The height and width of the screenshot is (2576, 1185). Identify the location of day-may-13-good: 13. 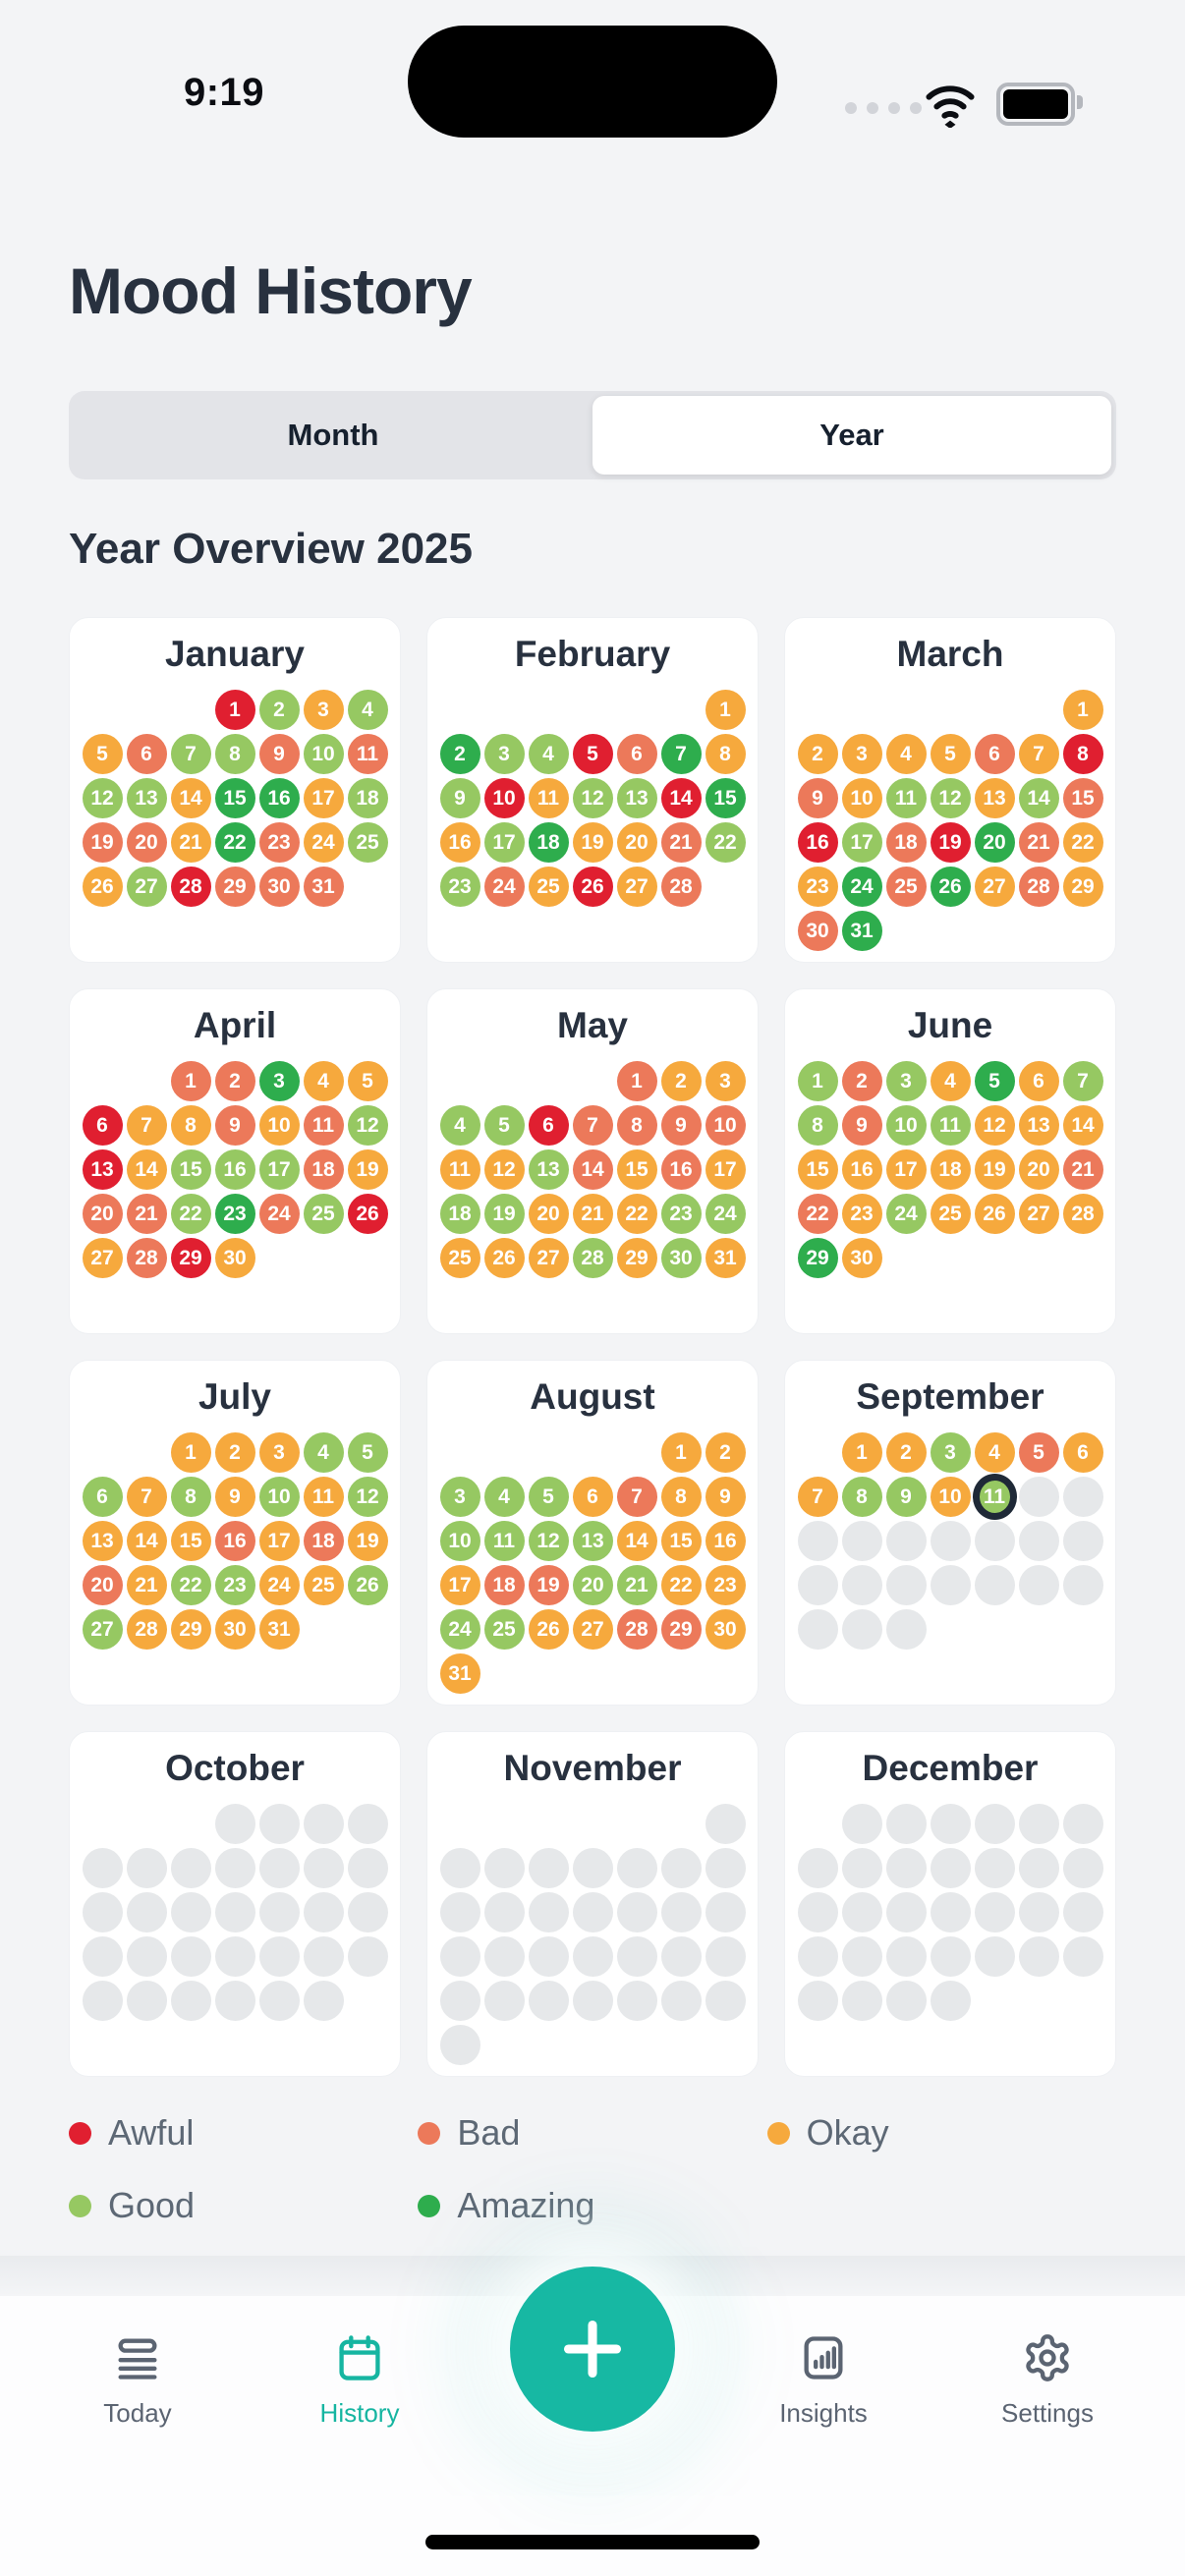
(548, 1169).